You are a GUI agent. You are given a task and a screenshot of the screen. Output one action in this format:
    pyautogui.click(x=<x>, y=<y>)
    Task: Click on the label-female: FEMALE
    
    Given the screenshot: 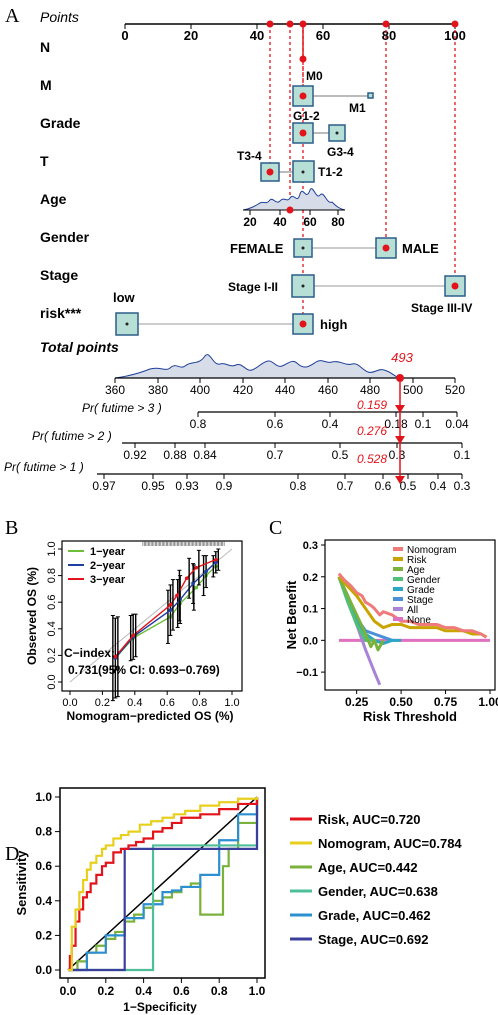 What is the action you would take?
    pyautogui.click(x=257, y=248)
    